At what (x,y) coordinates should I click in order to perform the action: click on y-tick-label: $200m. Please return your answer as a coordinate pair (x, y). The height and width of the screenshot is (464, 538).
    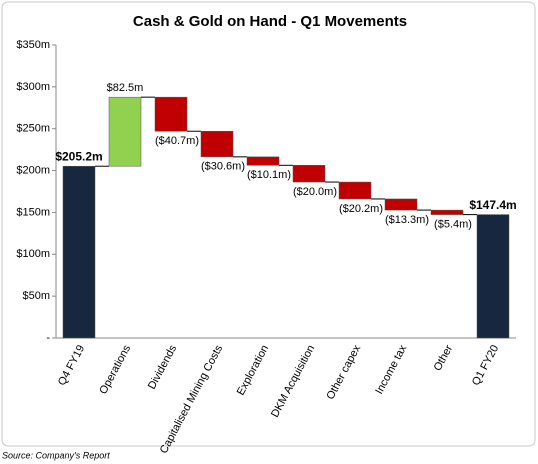
    Looking at the image, I should click on (33, 170).